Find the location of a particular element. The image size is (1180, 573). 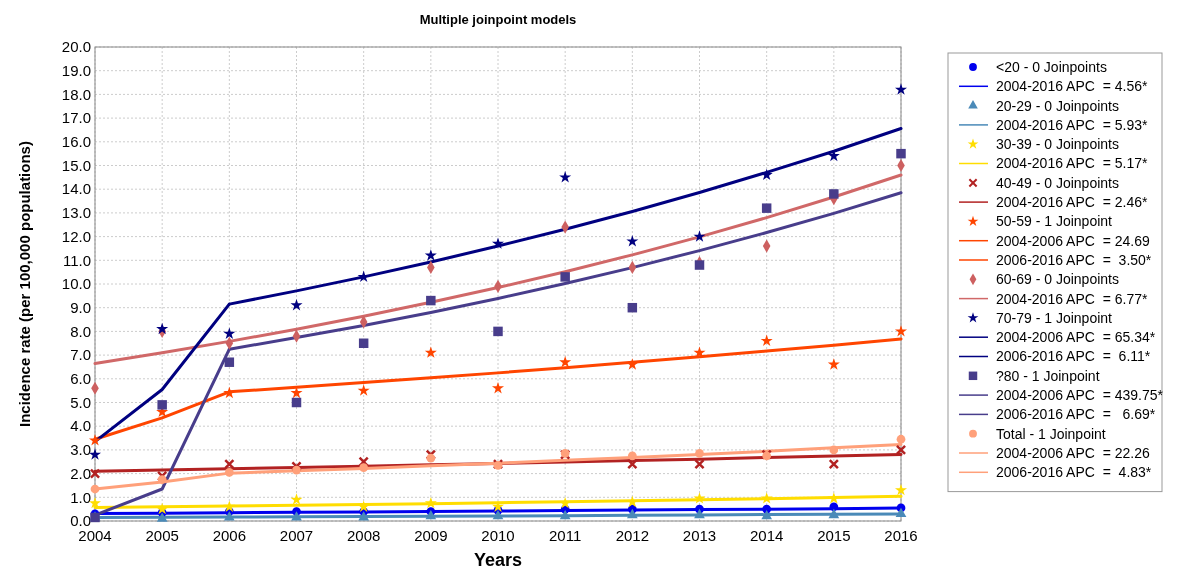

legend-label: 70-79 - 1 Joinpoint is located at coordinates (1054, 317).